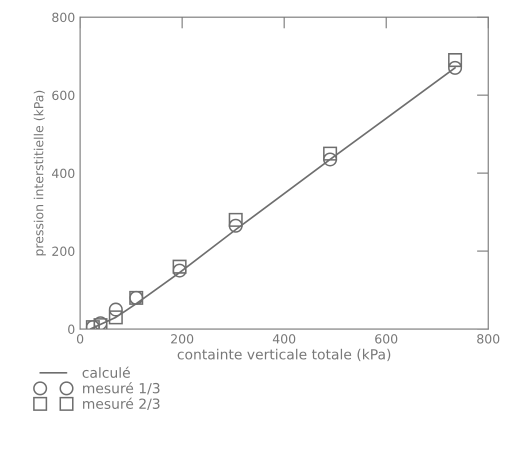  What do you see at coordinates (284, 355) in the screenshot?
I see `x-axis-title: containte verticale totale (kPa)` at bounding box center [284, 355].